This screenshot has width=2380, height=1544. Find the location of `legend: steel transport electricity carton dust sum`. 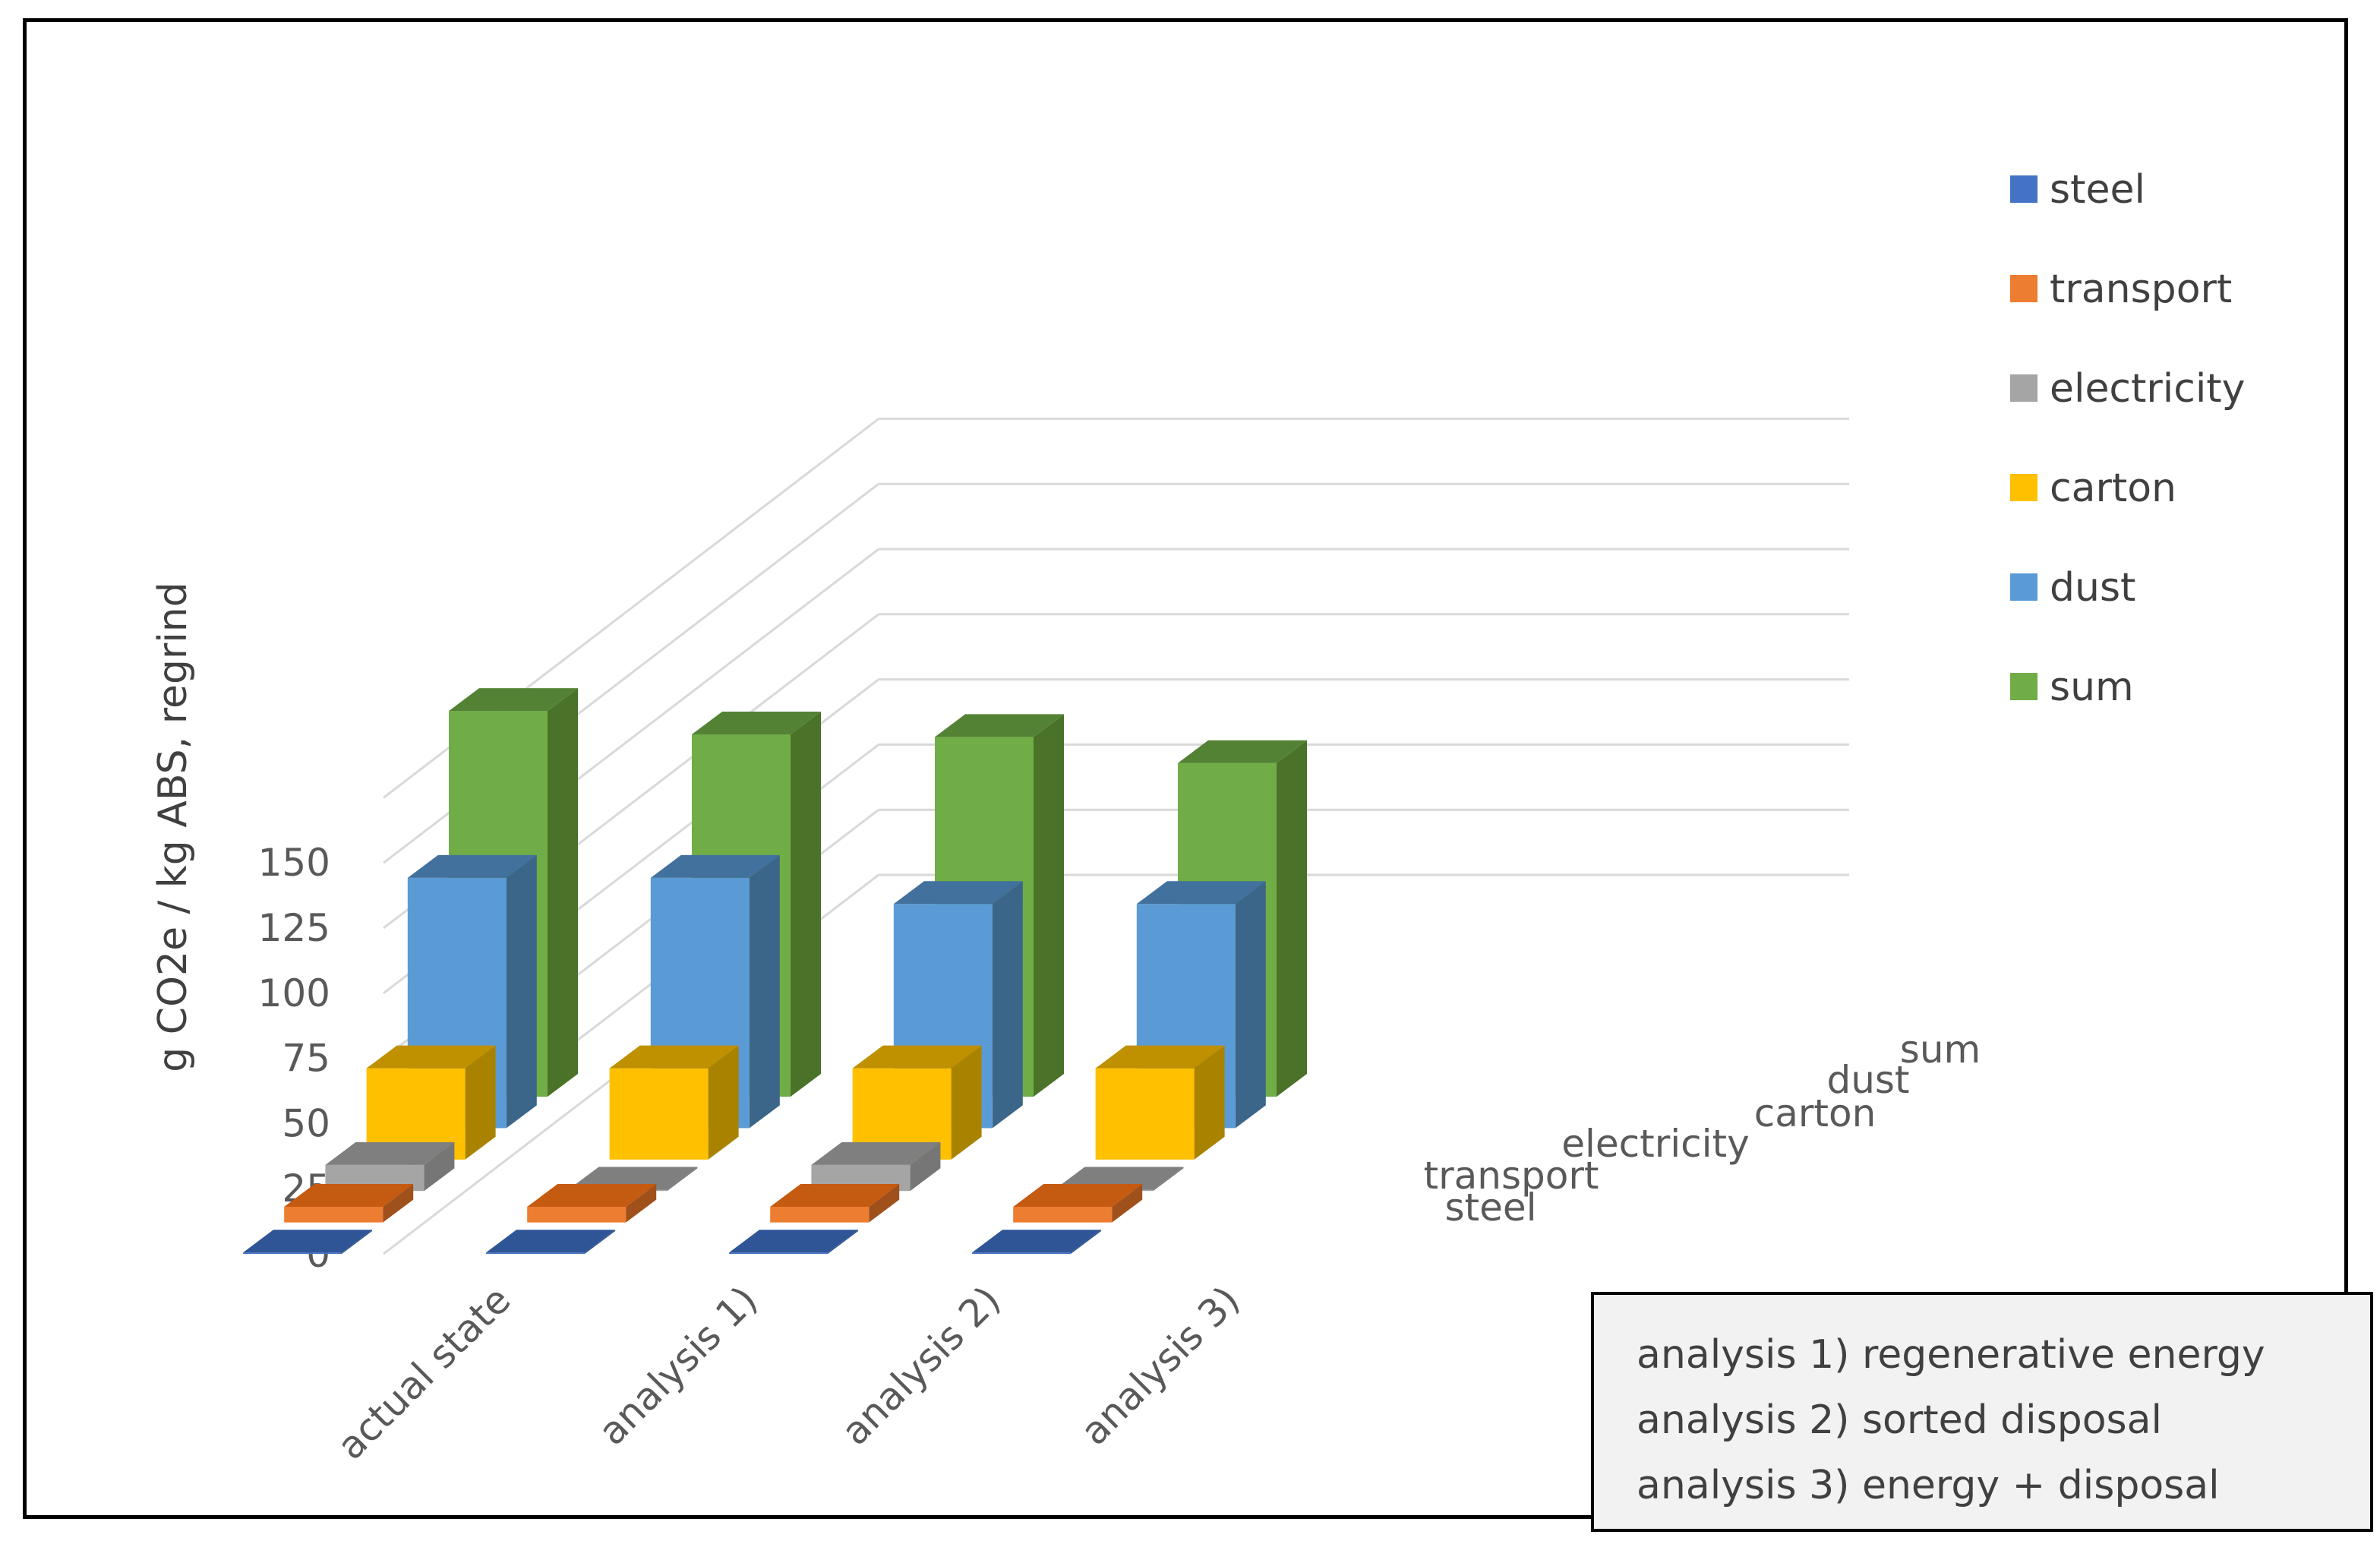

legend: steel transport electricity carton dust sum is located at coordinates (2127, 438).